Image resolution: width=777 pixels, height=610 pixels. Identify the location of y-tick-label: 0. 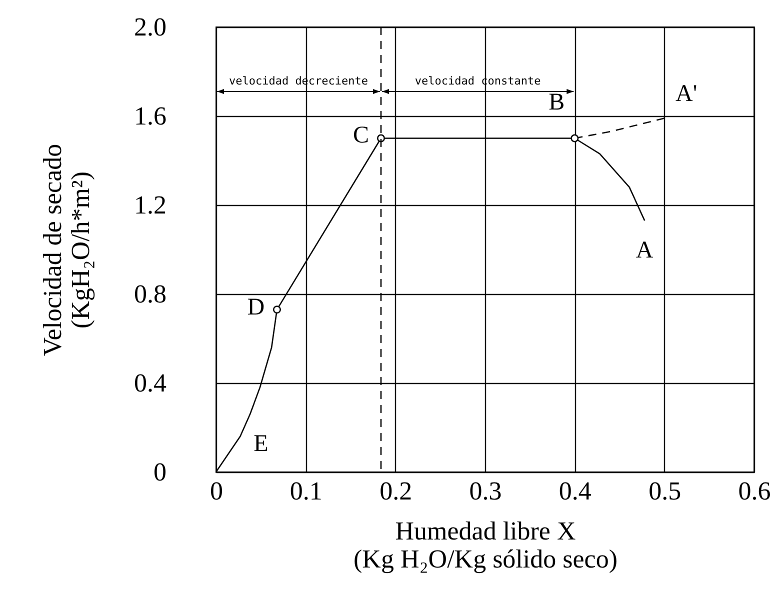
(160, 472).